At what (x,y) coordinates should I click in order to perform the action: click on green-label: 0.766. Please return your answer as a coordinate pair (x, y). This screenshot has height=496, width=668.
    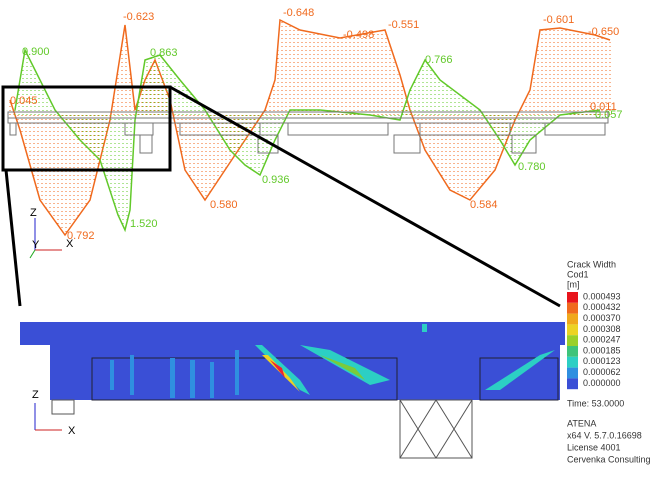
    Looking at the image, I should click on (439, 60).